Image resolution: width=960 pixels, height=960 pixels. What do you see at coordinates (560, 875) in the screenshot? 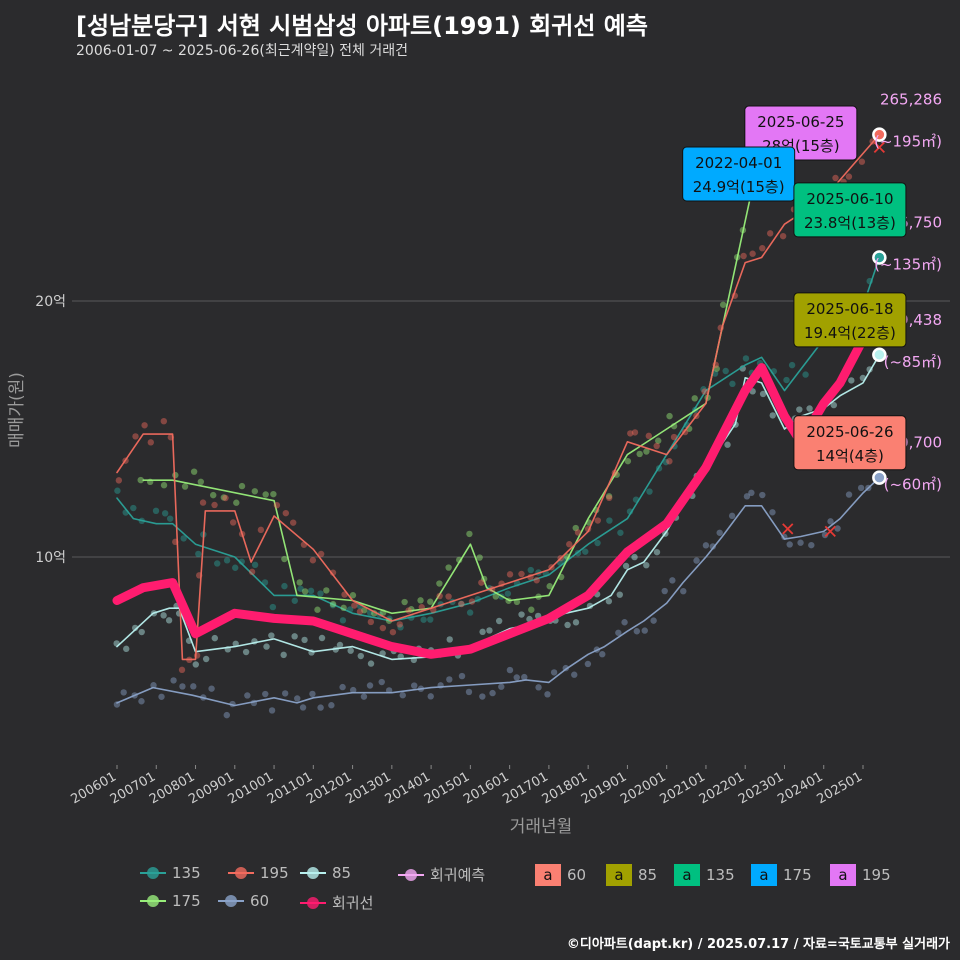
I see `legend-box-item-60: a 60` at bounding box center [560, 875].